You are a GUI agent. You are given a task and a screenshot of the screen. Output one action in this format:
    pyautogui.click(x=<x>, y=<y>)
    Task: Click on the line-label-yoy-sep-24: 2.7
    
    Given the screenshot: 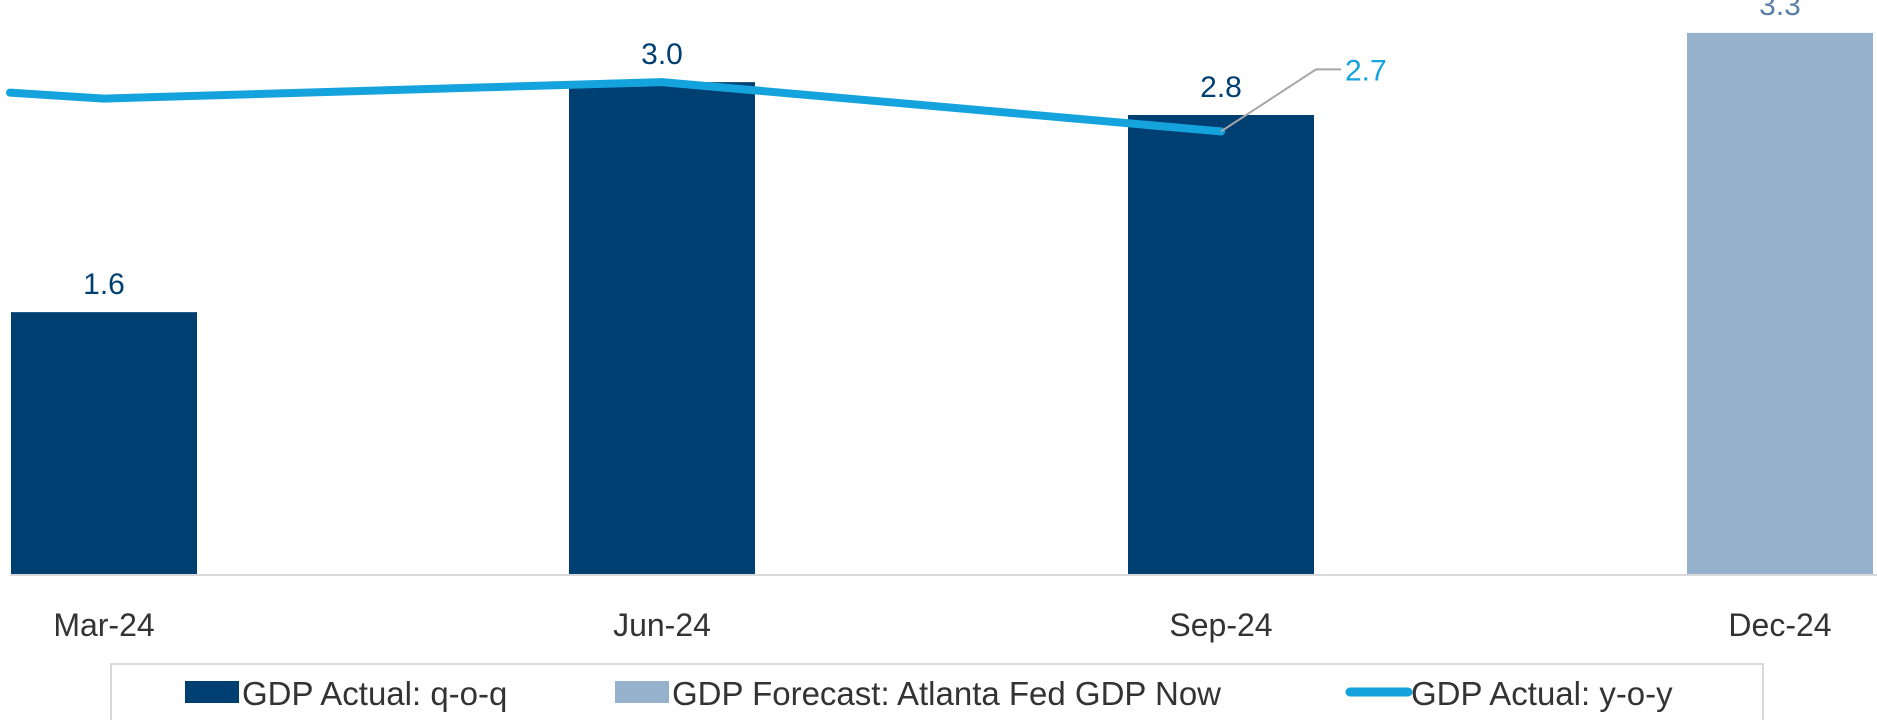 What is the action you would take?
    pyautogui.click(x=1366, y=70)
    